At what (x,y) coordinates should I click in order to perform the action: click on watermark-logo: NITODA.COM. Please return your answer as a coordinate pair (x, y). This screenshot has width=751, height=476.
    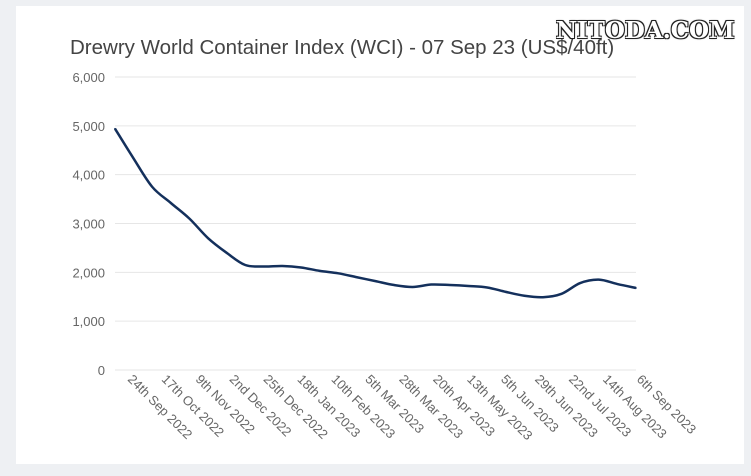
    Looking at the image, I should click on (645, 30).